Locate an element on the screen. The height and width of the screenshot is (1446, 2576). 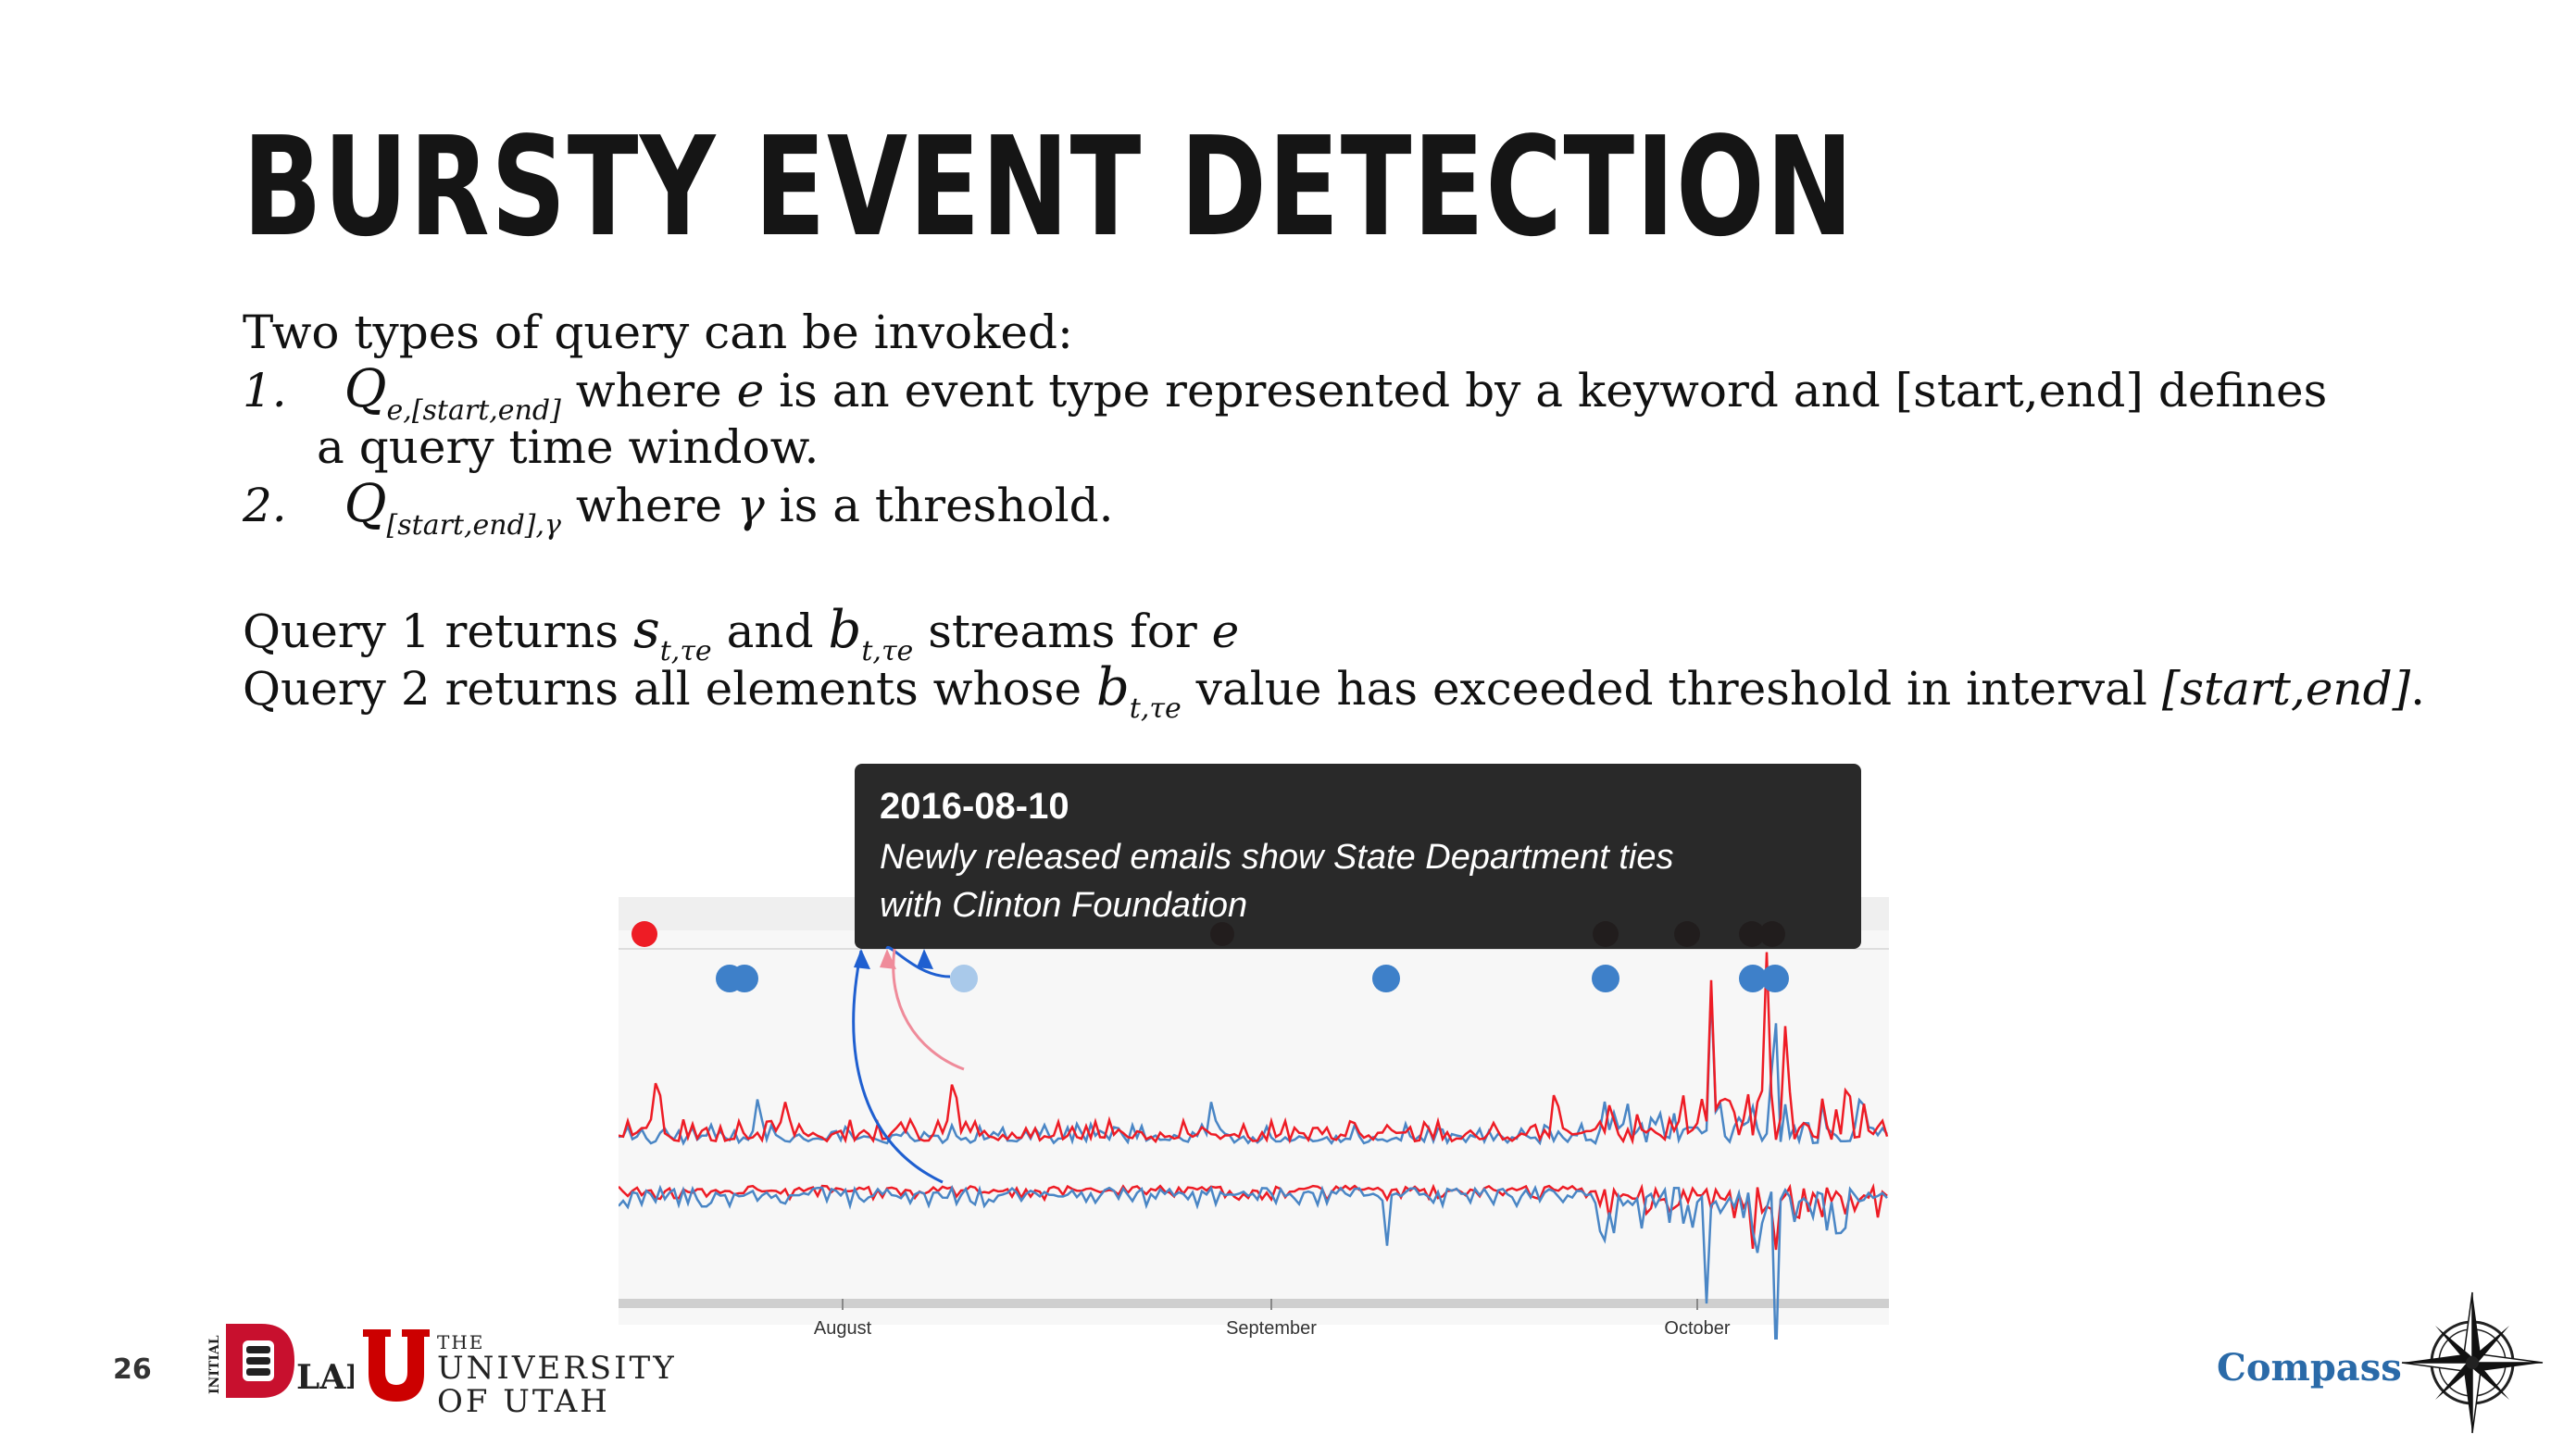
stream-red-upper is located at coordinates (1254, 1048).